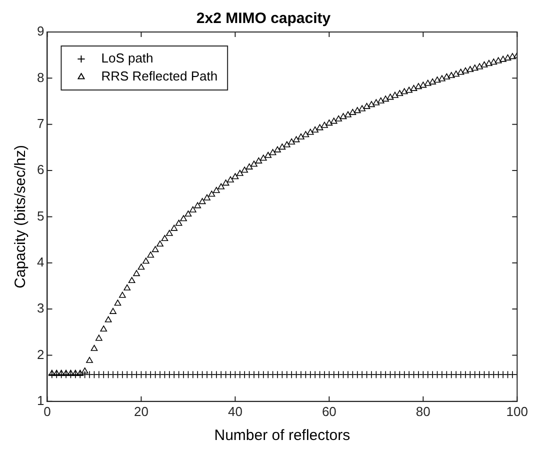 The height and width of the screenshot is (457, 539). What do you see at coordinates (264, 19) in the screenshot?
I see `chart-title: 2x2 MIMO capacity` at bounding box center [264, 19].